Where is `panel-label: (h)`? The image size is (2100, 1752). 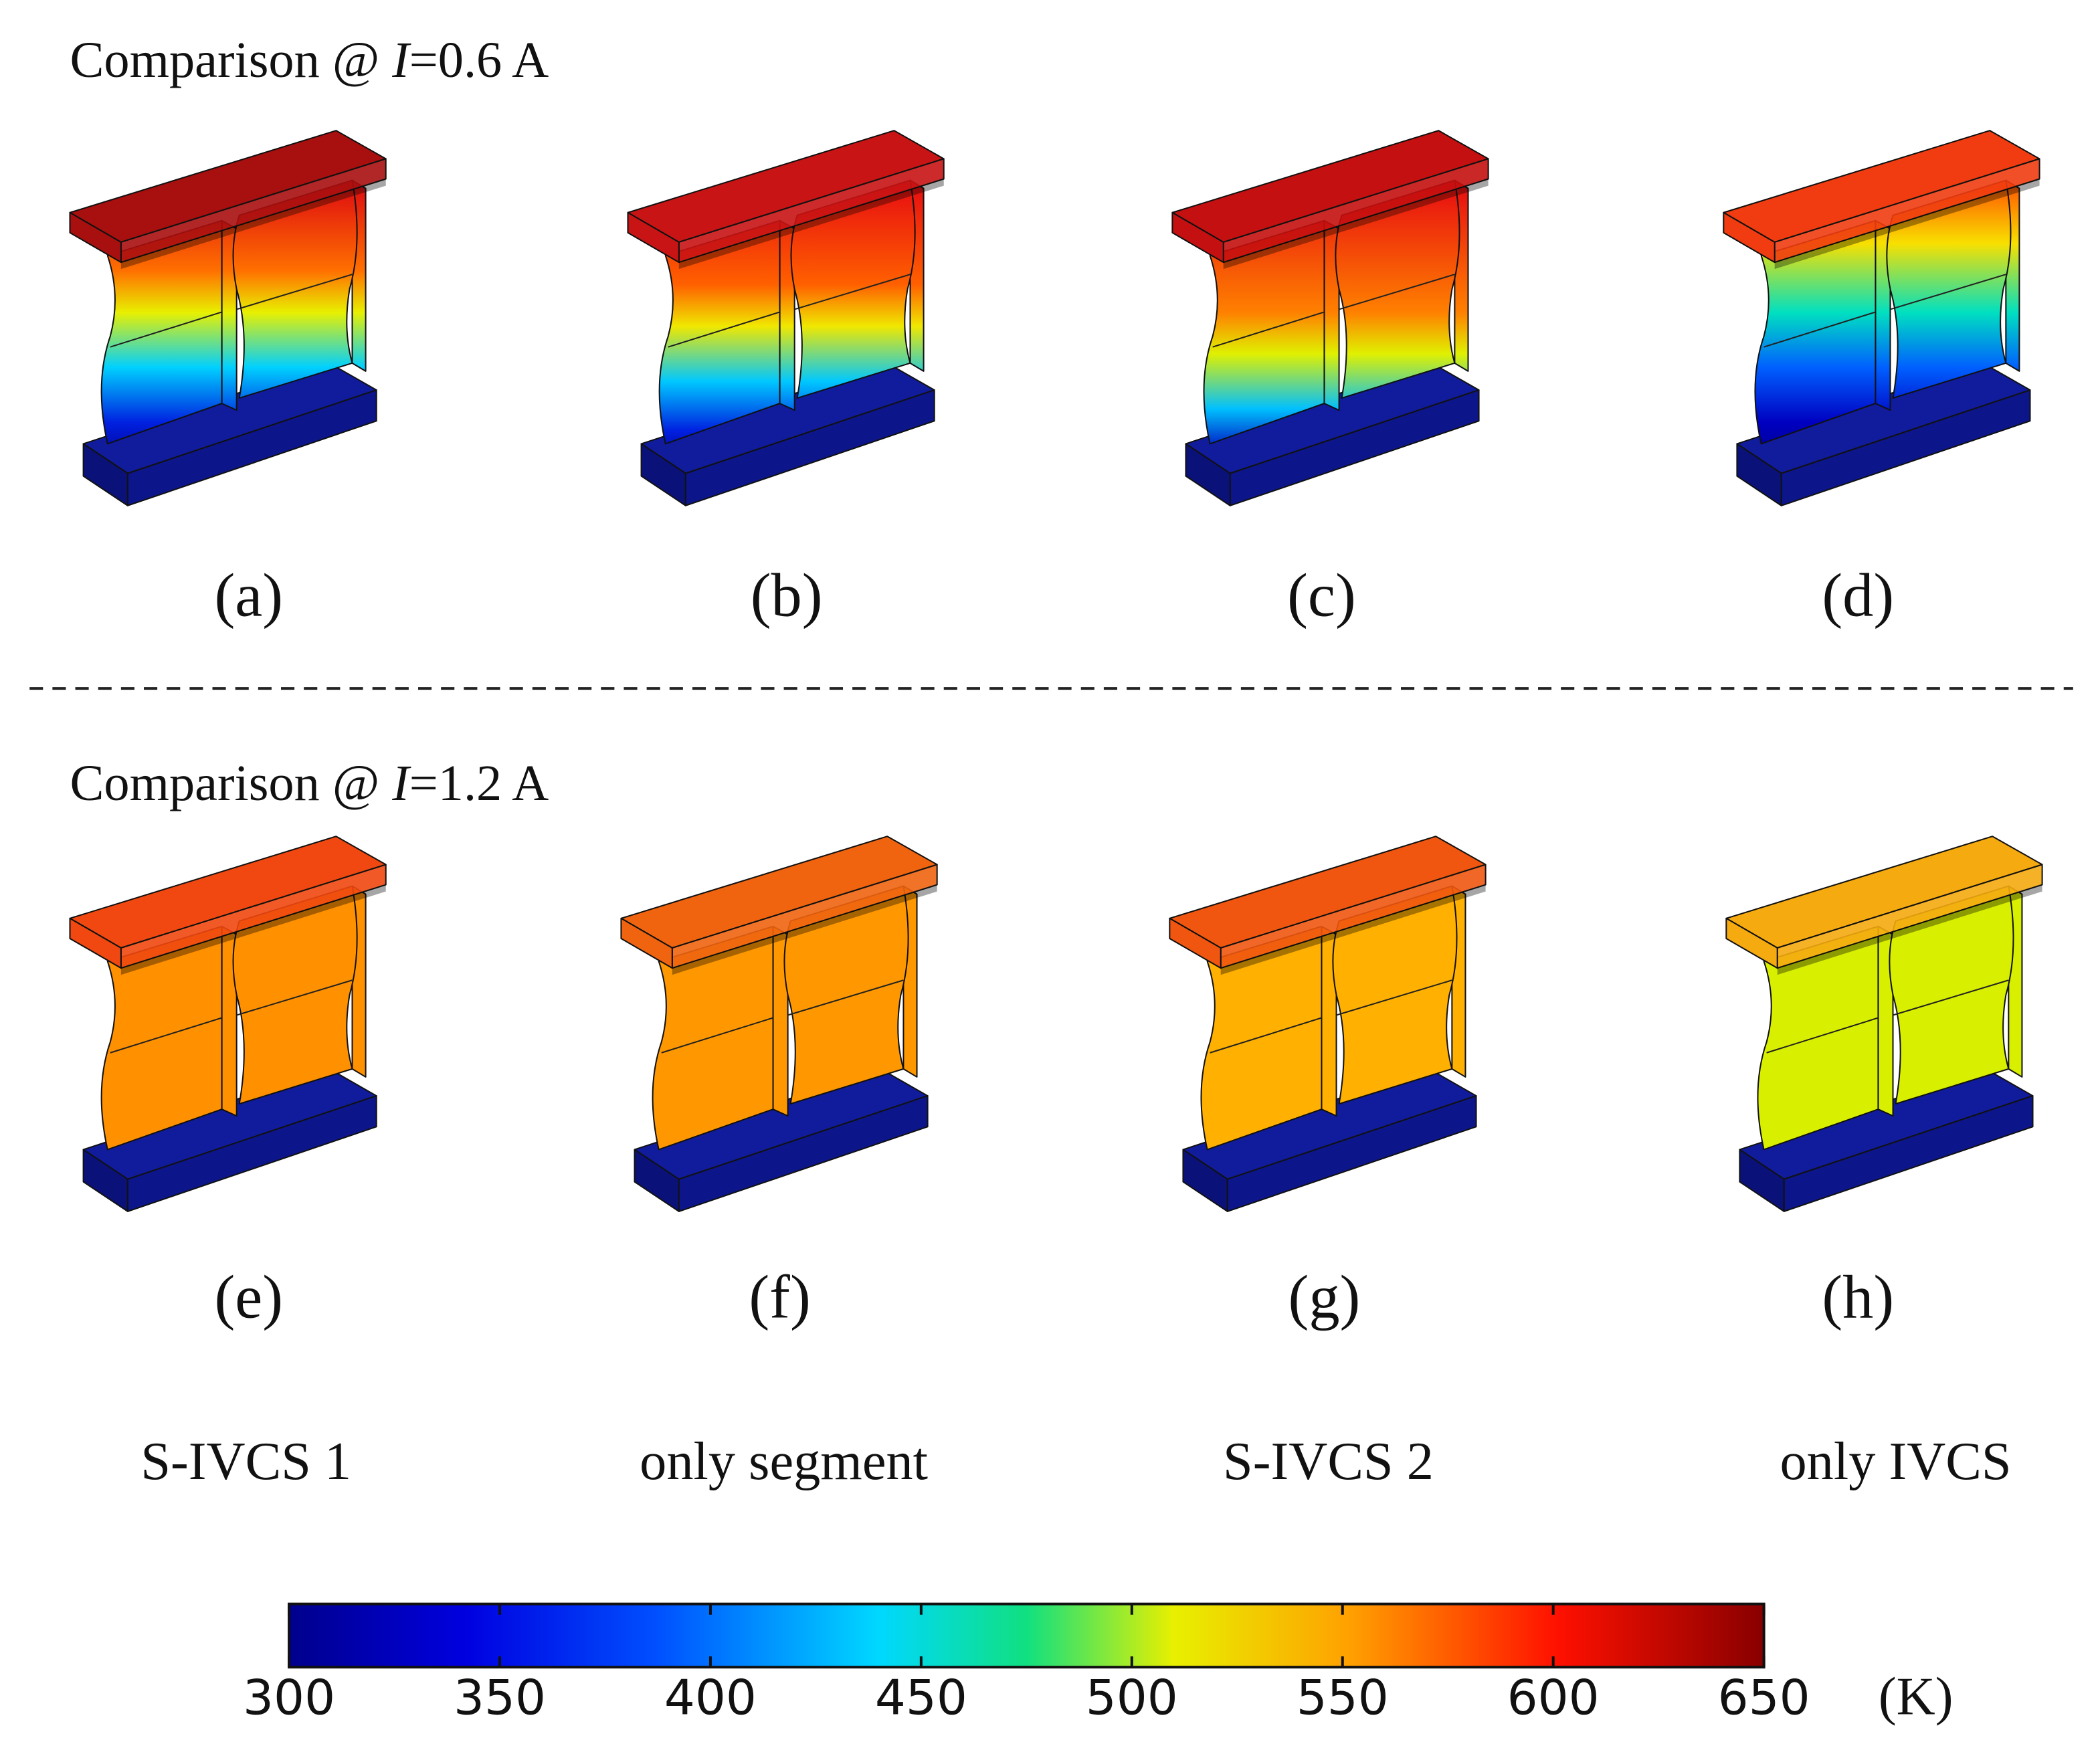 panel-label: (h) is located at coordinates (1858, 1297).